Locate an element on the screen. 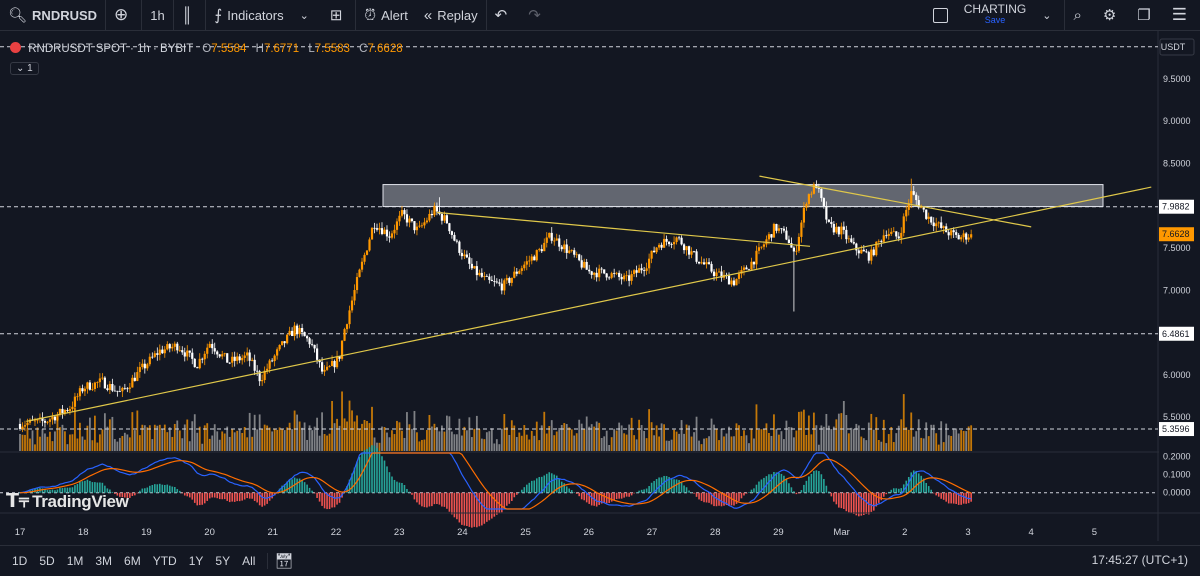  indicator-collapse-button: ⌄ 1 is located at coordinates (24, 68).